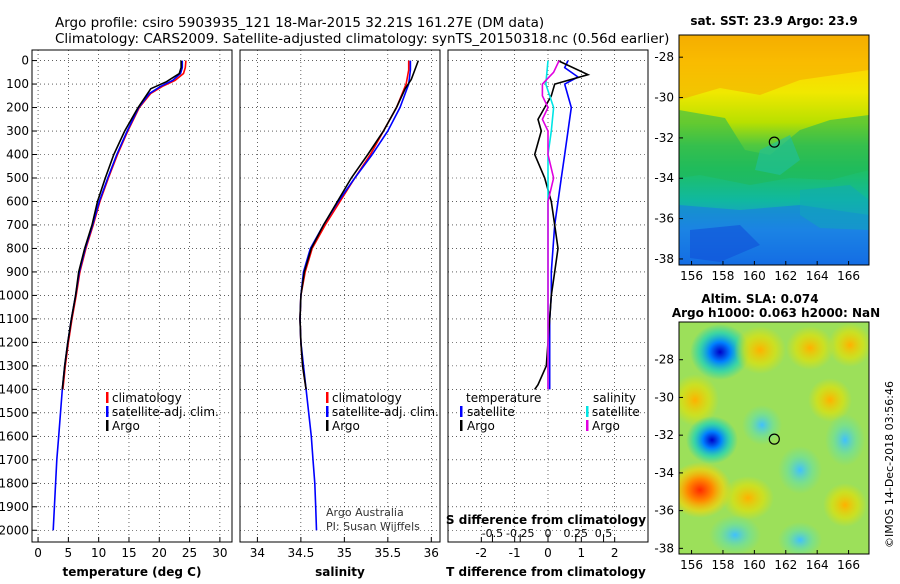 This screenshot has height=584, width=900. I want to click on x-tick-label: 34.5, so click(301, 553).